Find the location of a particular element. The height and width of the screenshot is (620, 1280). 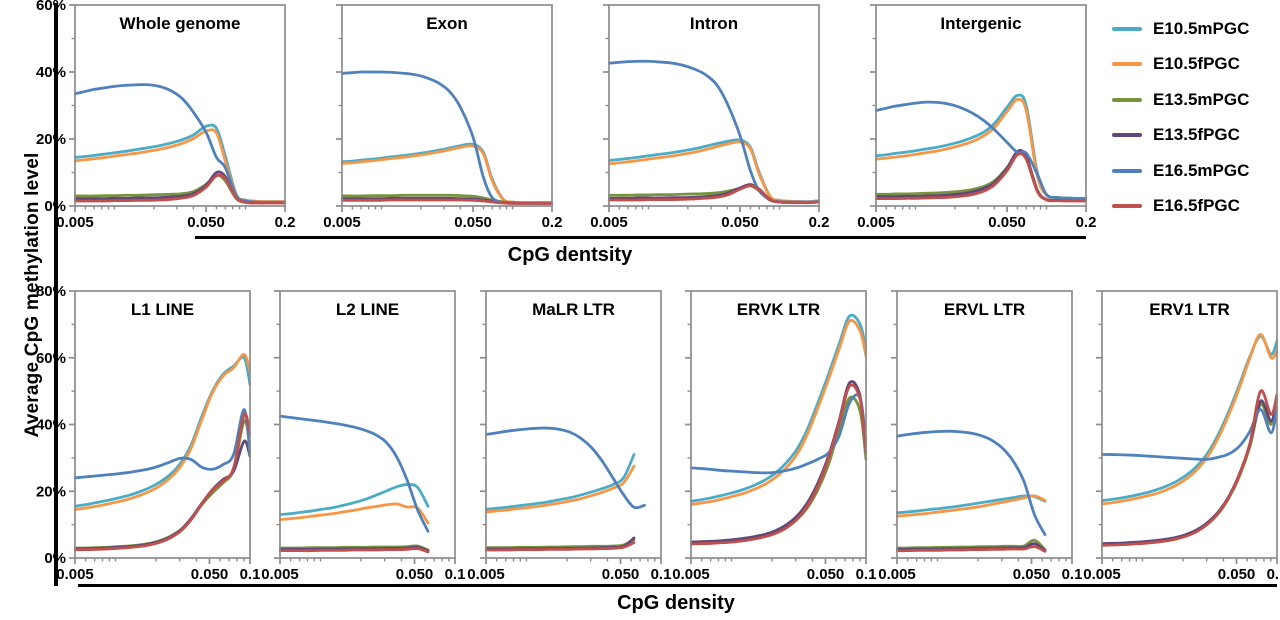

chart-svg-exon: 0.005 0.050 0.2 Exon is located at coordinates (442, 117).